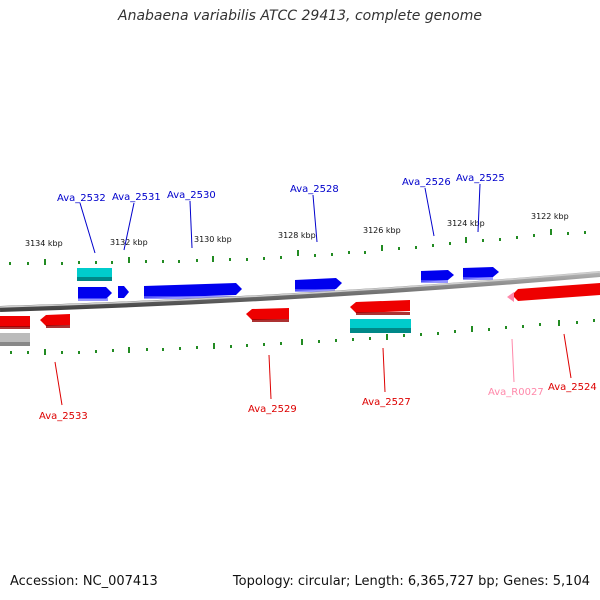 The width and height of the screenshot is (600, 600). What do you see at coordinates (480, 178) in the screenshot?
I see `gene-label-ava-2525: Ava_2525` at bounding box center [480, 178].